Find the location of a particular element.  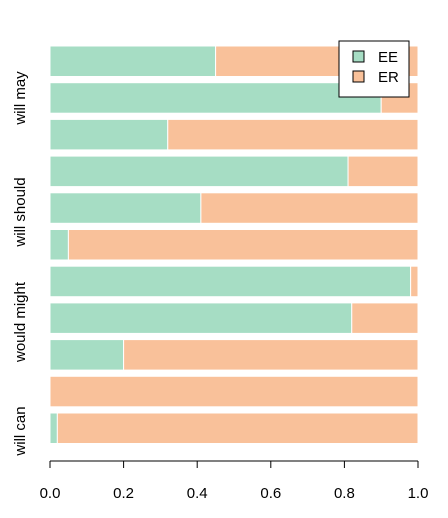

legend-swatch-ee is located at coordinates (358, 56).